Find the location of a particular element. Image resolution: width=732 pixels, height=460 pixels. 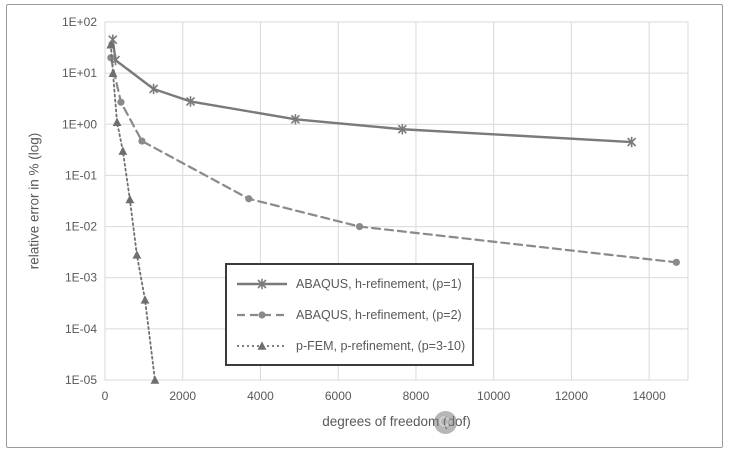

legend-item-pfem: p-FEM, p-refinement, (p=3-10) is located at coordinates (350, 346).